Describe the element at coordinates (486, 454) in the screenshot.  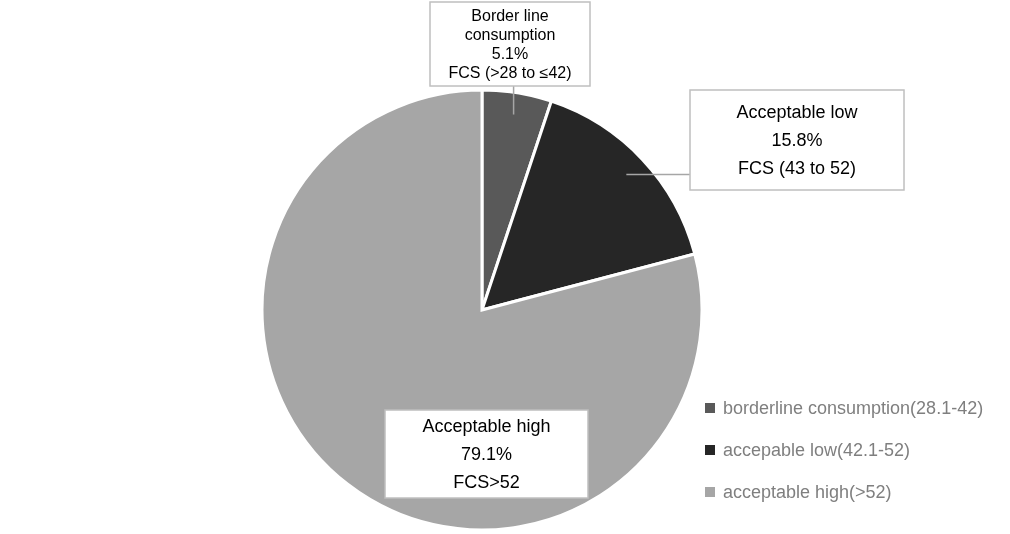
I see `data-label: Acceptable high 79.1% FCS>52` at that location.